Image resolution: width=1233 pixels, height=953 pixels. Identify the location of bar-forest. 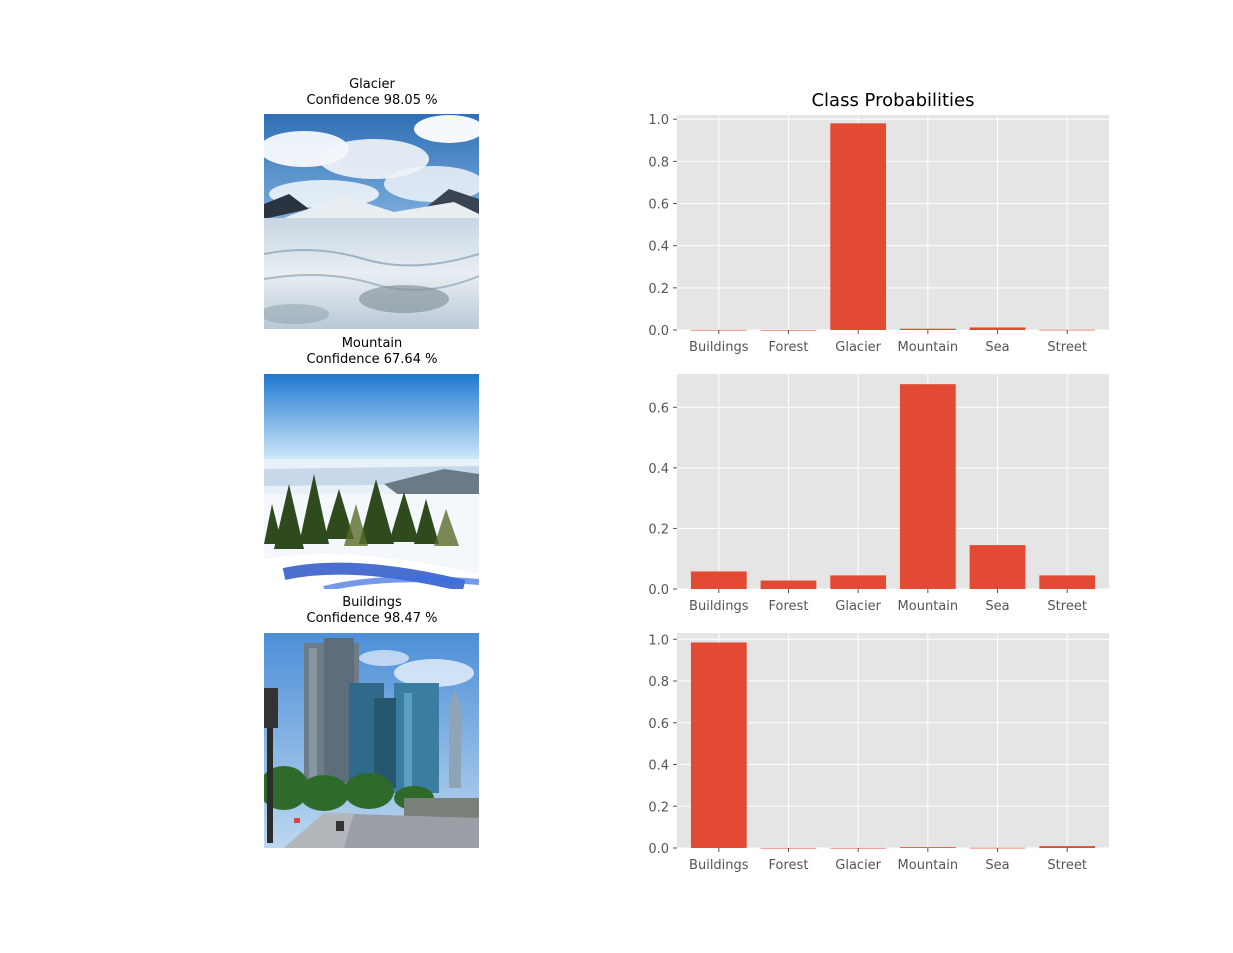
(788, 584).